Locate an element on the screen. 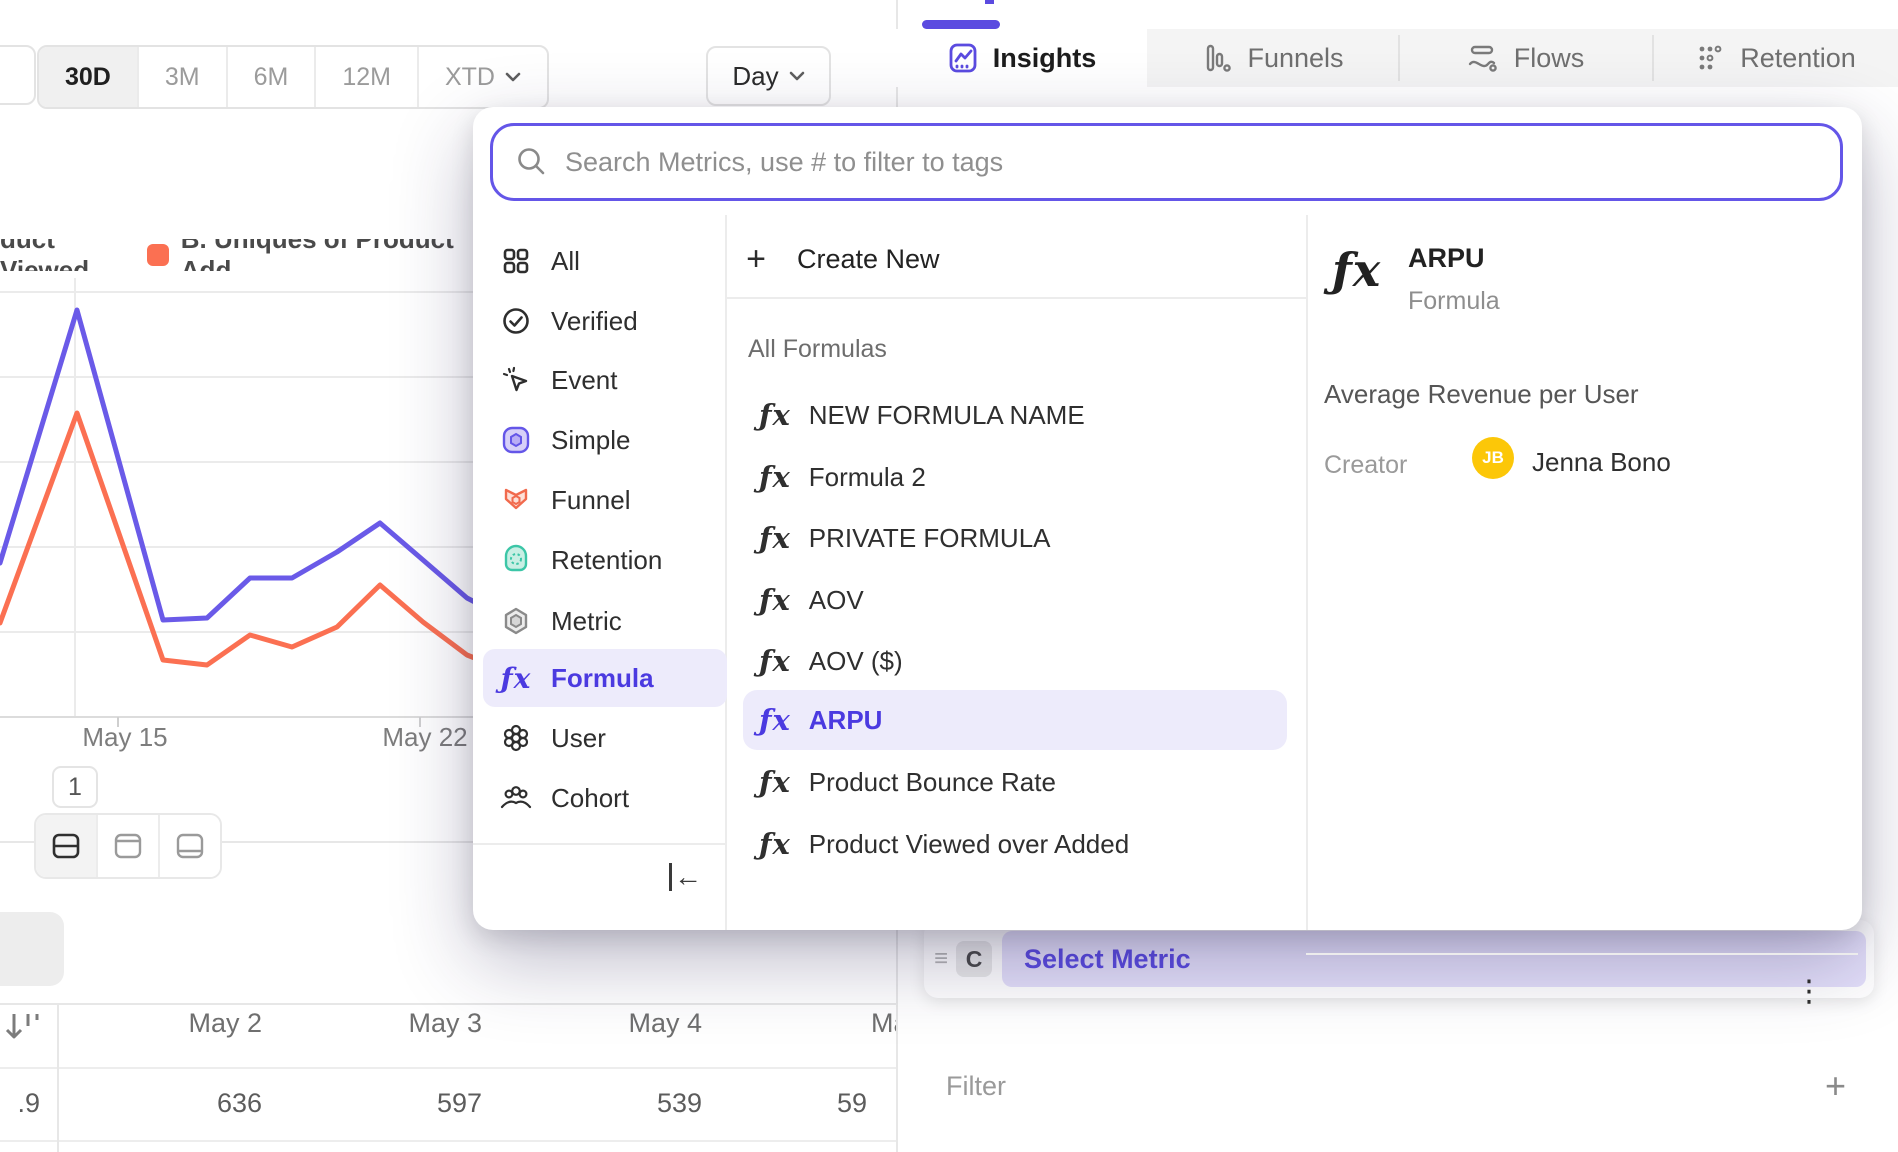  top-panel-layout-icon is located at coordinates (128, 846).